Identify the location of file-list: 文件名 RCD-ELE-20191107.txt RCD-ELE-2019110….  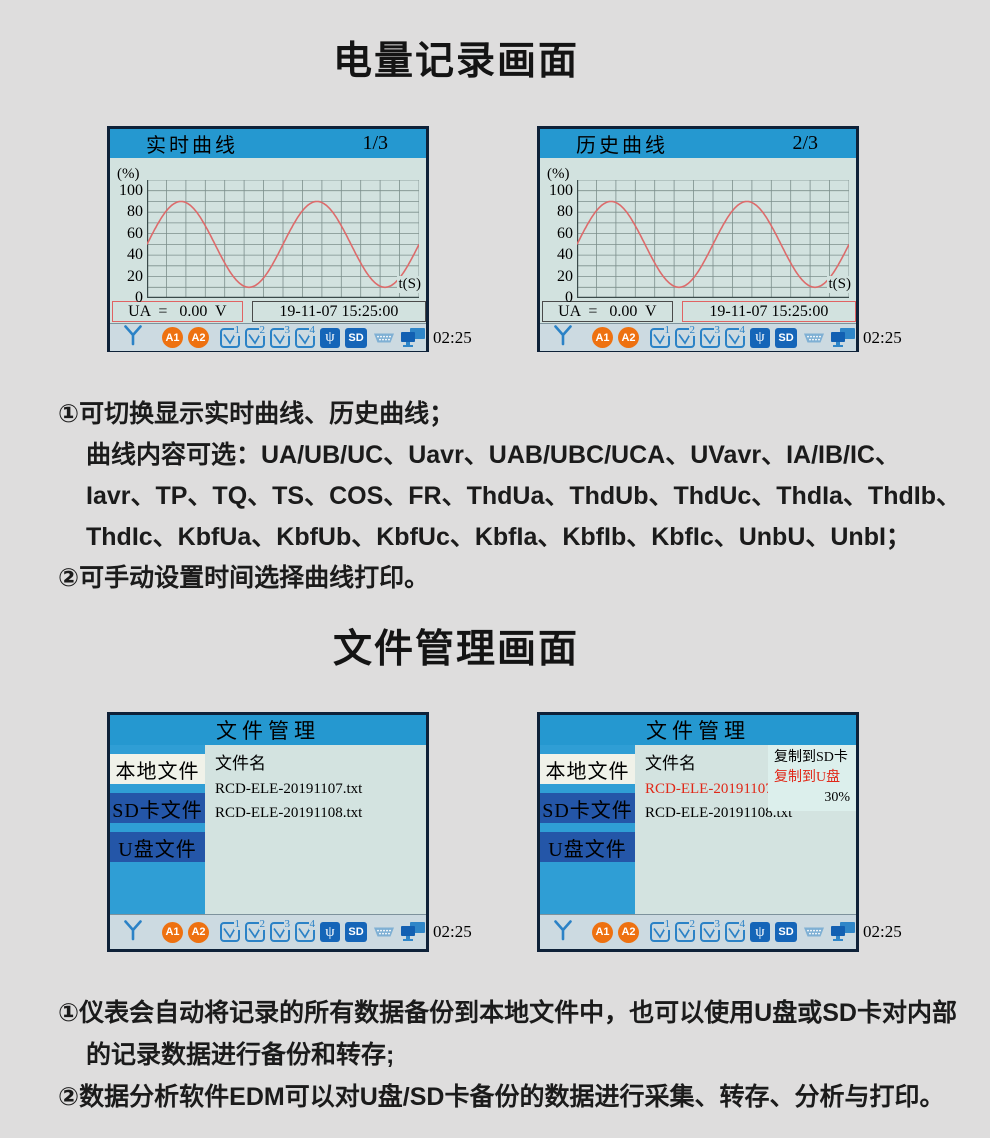
(315, 829).